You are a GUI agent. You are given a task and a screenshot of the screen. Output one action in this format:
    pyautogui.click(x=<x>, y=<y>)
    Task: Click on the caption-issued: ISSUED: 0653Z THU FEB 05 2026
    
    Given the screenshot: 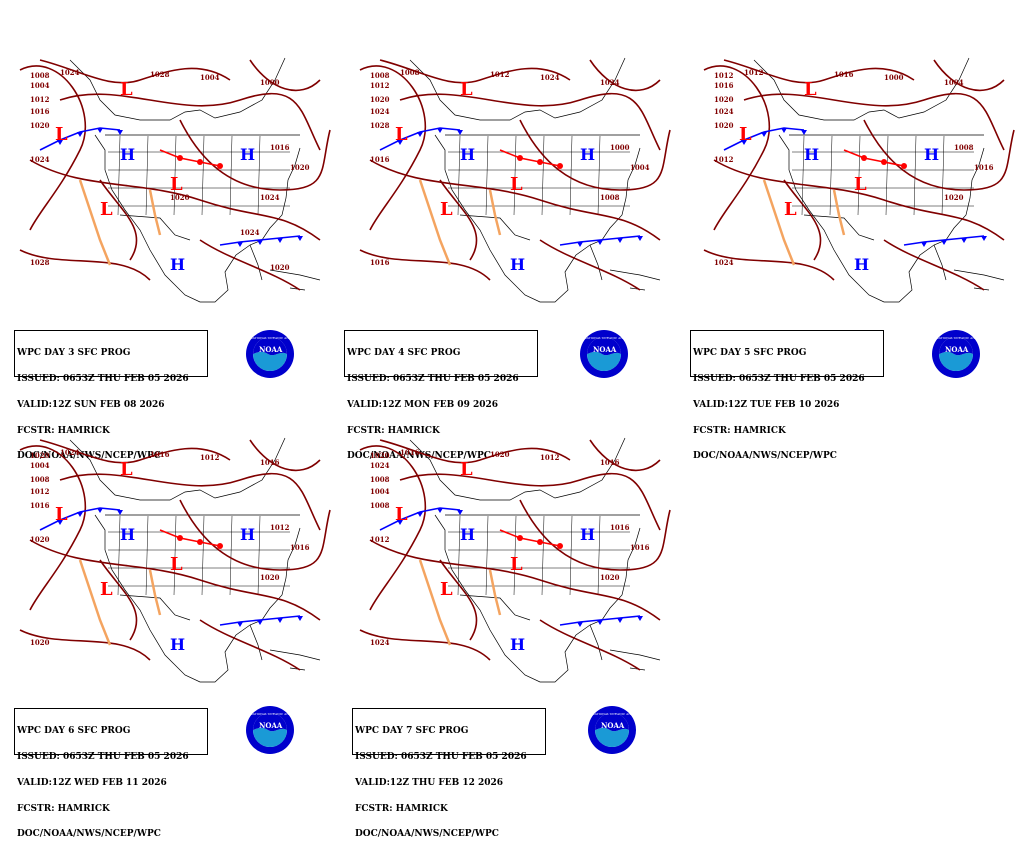 What is the action you would take?
    pyautogui.click(x=103, y=756)
    